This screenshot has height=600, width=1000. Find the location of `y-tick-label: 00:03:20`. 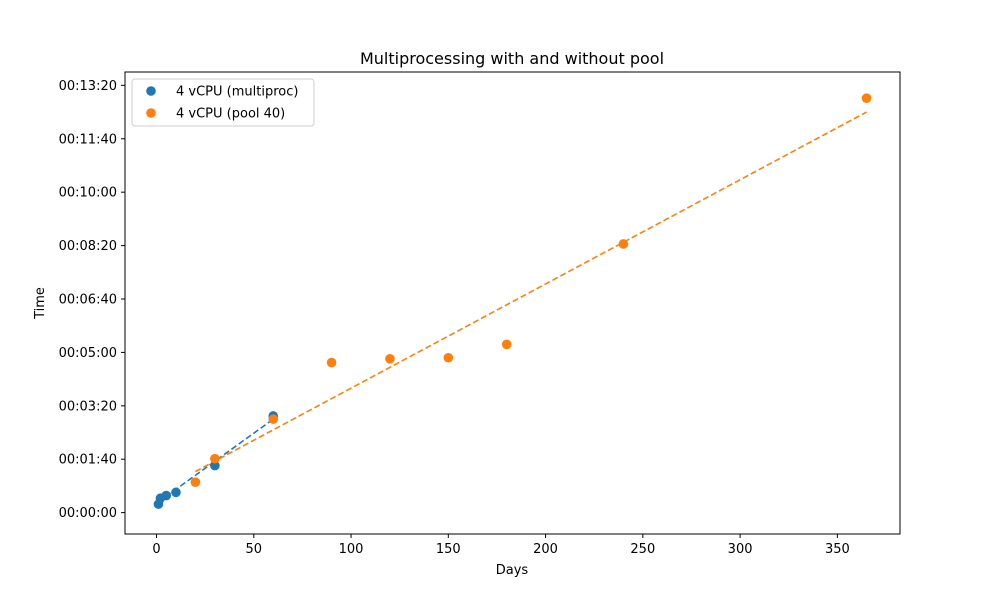

y-tick-label: 00:03:20 is located at coordinates (88, 406).